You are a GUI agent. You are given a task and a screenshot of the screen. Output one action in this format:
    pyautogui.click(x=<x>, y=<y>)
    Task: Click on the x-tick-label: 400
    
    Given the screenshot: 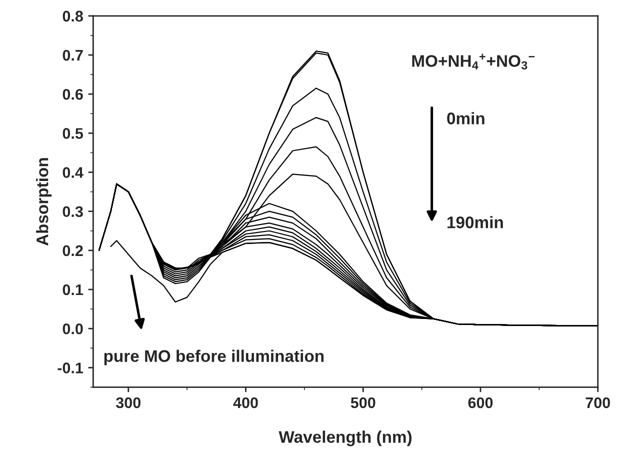 What is the action you would take?
    pyautogui.click(x=245, y=402)
    